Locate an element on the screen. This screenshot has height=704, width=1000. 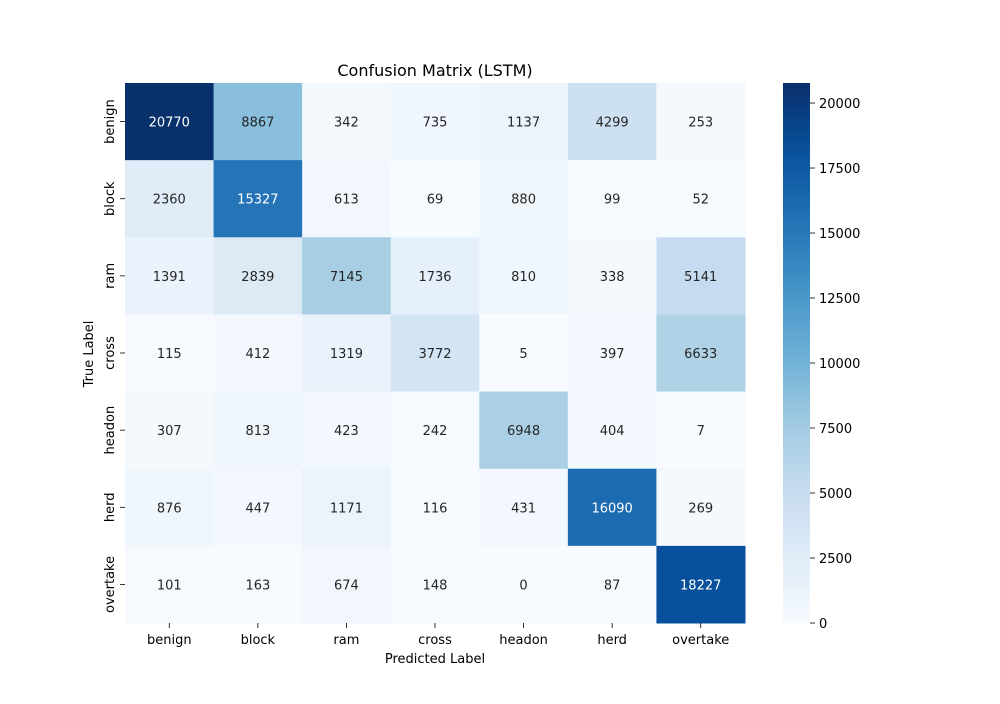
heatmap-cell-benign-block is located at coordinates (258, 122).